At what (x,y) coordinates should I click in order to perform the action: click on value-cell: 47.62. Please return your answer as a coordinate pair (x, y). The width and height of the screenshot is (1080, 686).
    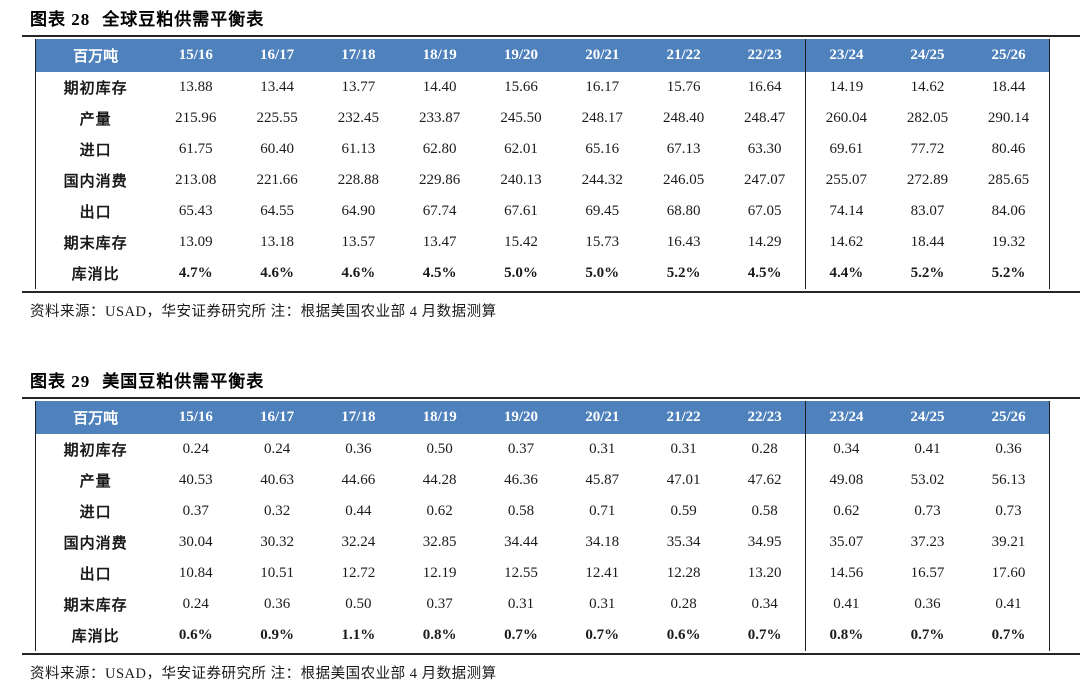
    Looking at the image, I should click on (765, 480).